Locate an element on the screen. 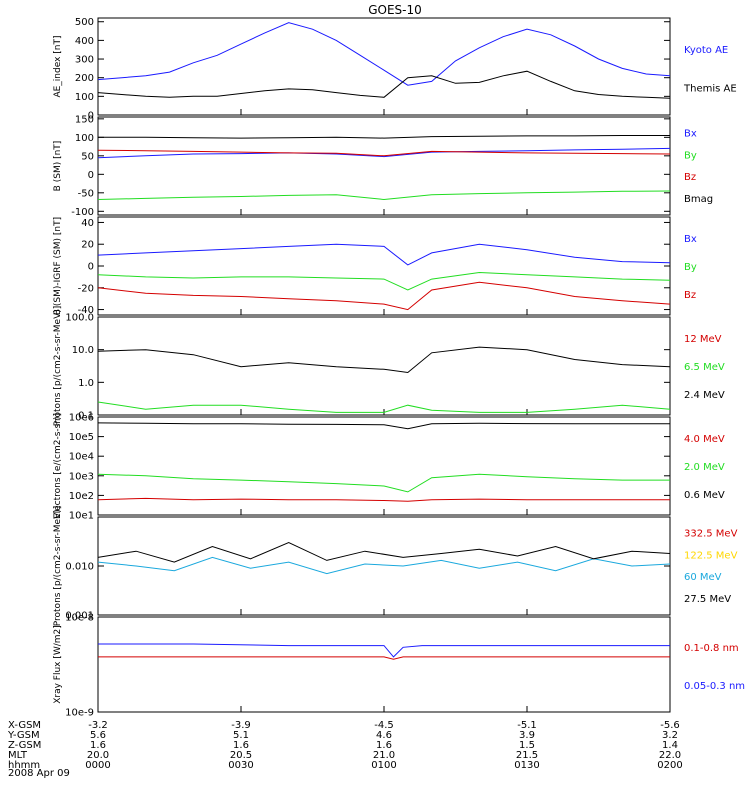  legend-bsm-0: Bx is located at coordinates (690, 134).